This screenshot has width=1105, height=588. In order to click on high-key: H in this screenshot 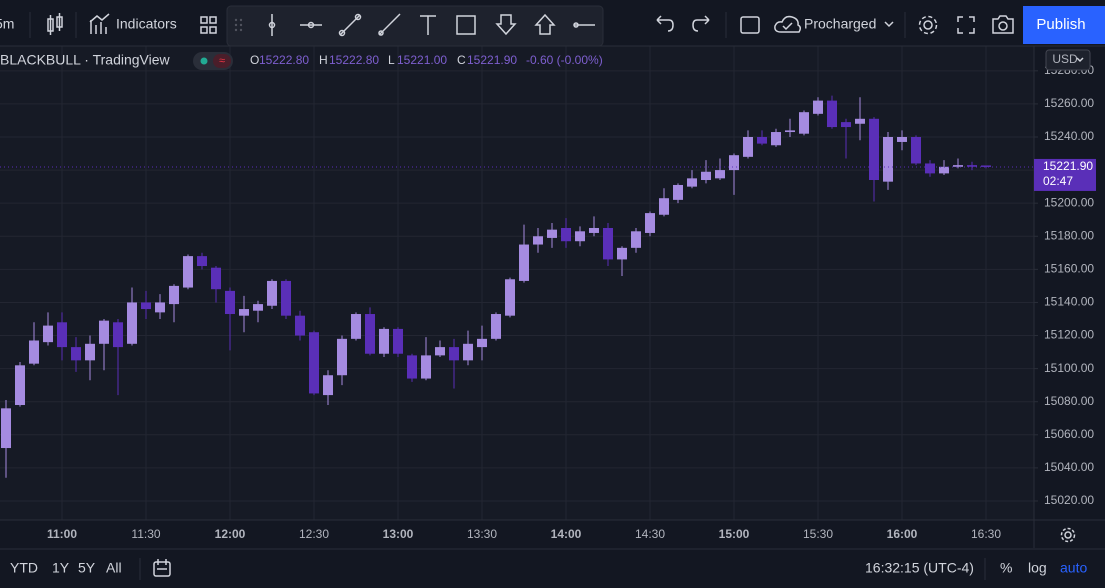, I will do `click(323, 60)`.